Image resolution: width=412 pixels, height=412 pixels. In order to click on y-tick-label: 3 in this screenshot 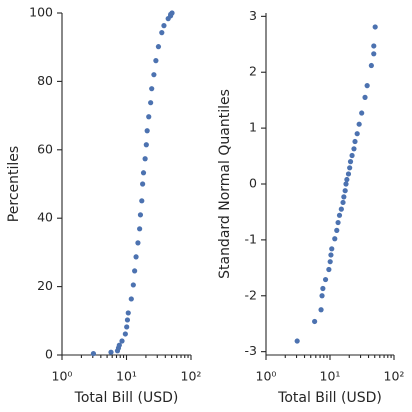, I will do `click(253, 15)`.